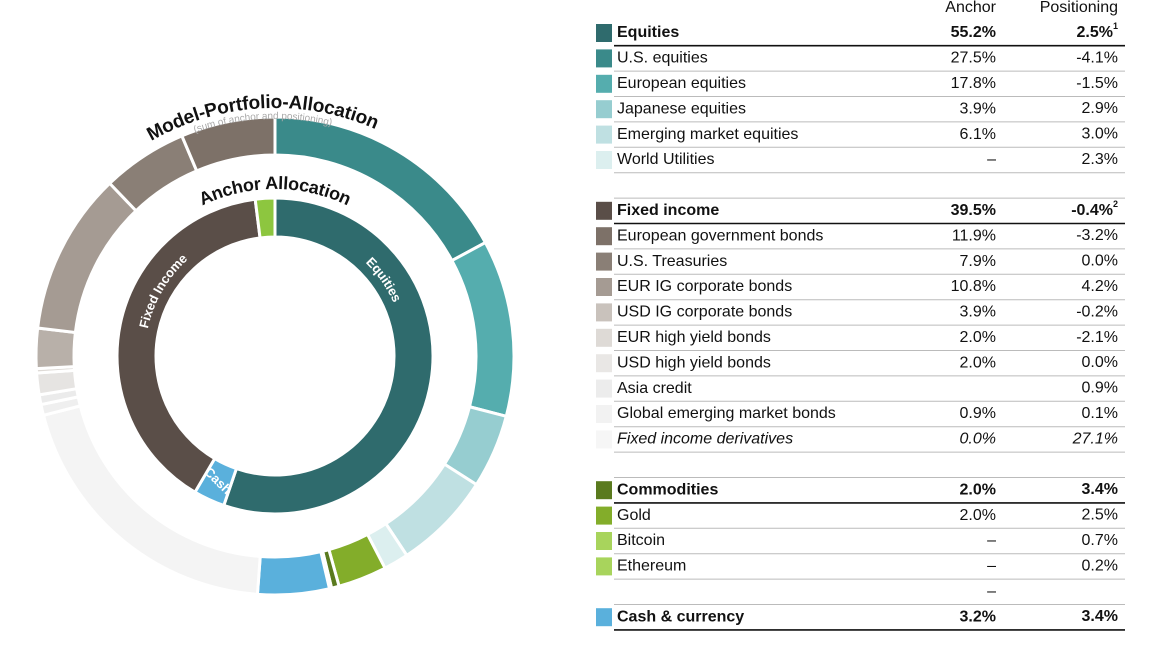  I want to click on row-label: Equities, so click(648, 32).